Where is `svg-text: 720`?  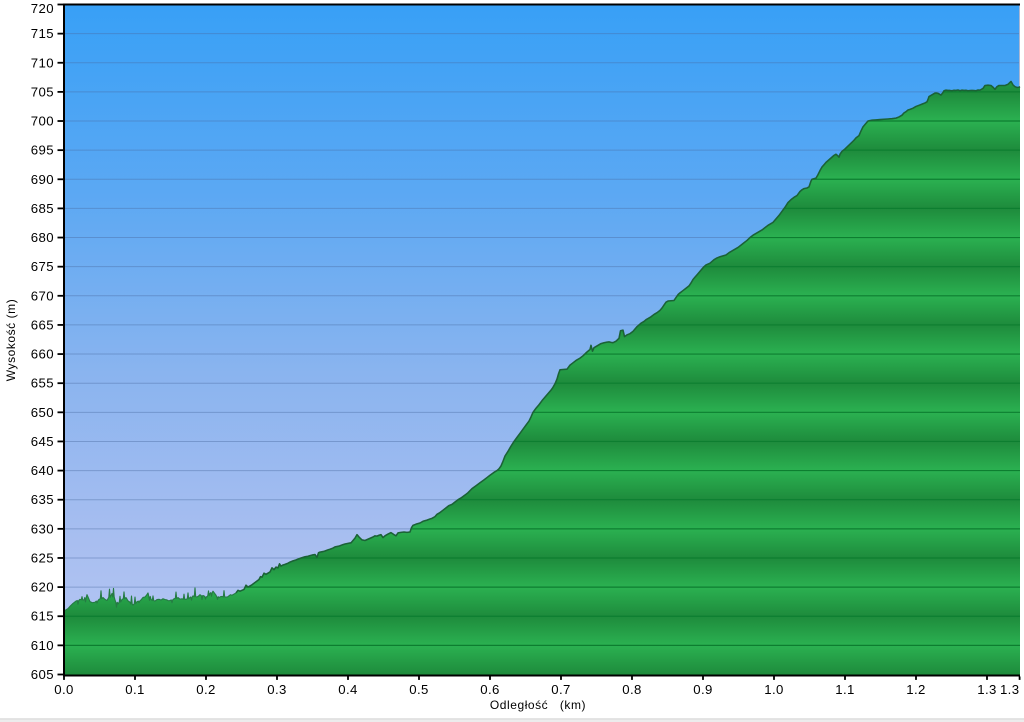 svg-text: 720 is located at coordinates (42, 8).